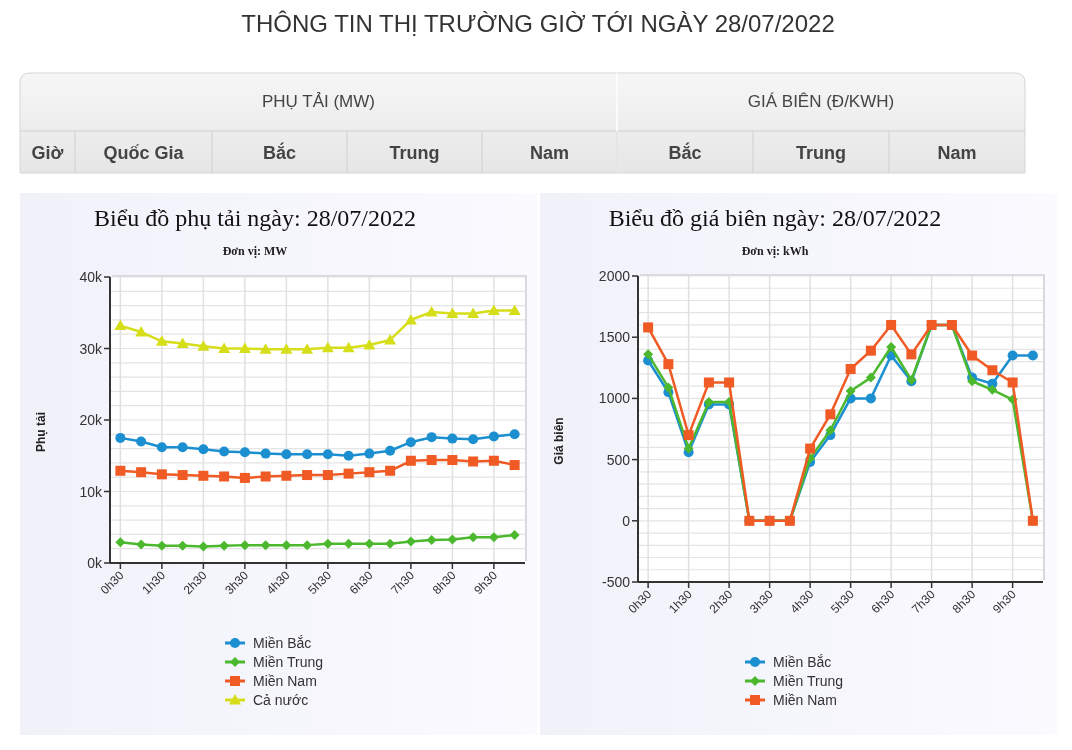 Image resolution: width=1072 pixels, height=750 pixels. I want to click on y-tick-label: 1500, so click(614, 337).